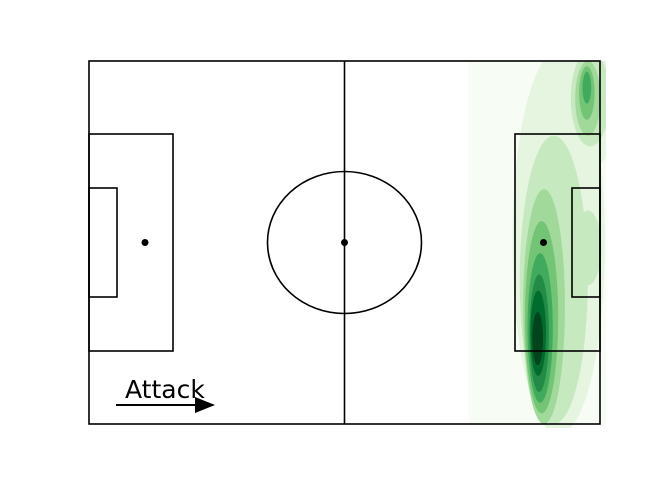  What do you see at coordinates (145, 242) in the screenshot?
I see `left-penalty-spot` at bounding box center [145, 242].